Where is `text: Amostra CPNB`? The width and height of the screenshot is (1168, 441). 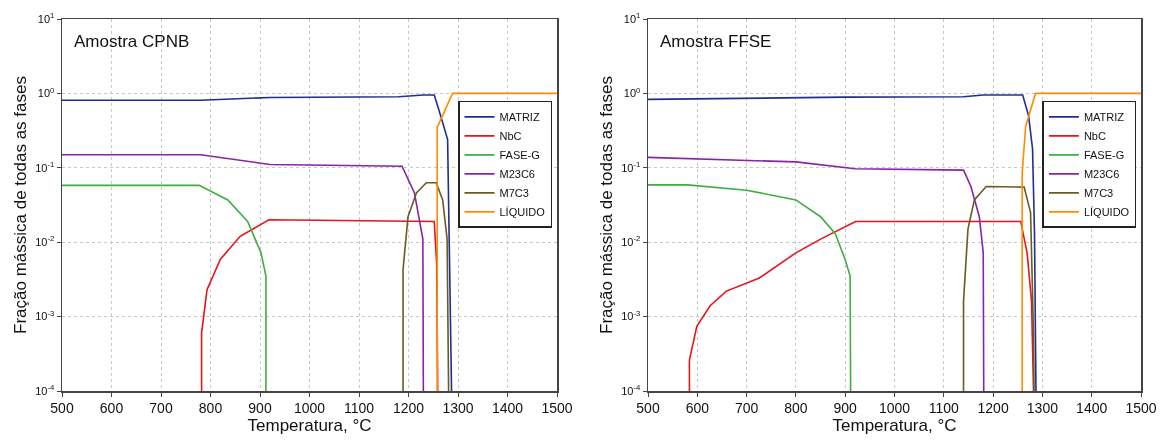
text: Amostra CPNB is located at coordinates (132, 41).